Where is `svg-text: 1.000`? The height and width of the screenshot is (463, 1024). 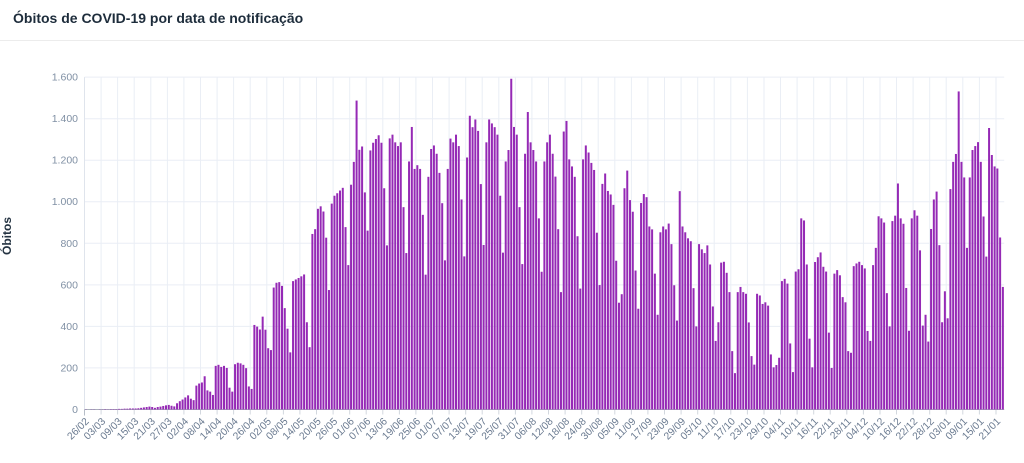 svg-text: 1.000 is located at coordinates (65, 202).